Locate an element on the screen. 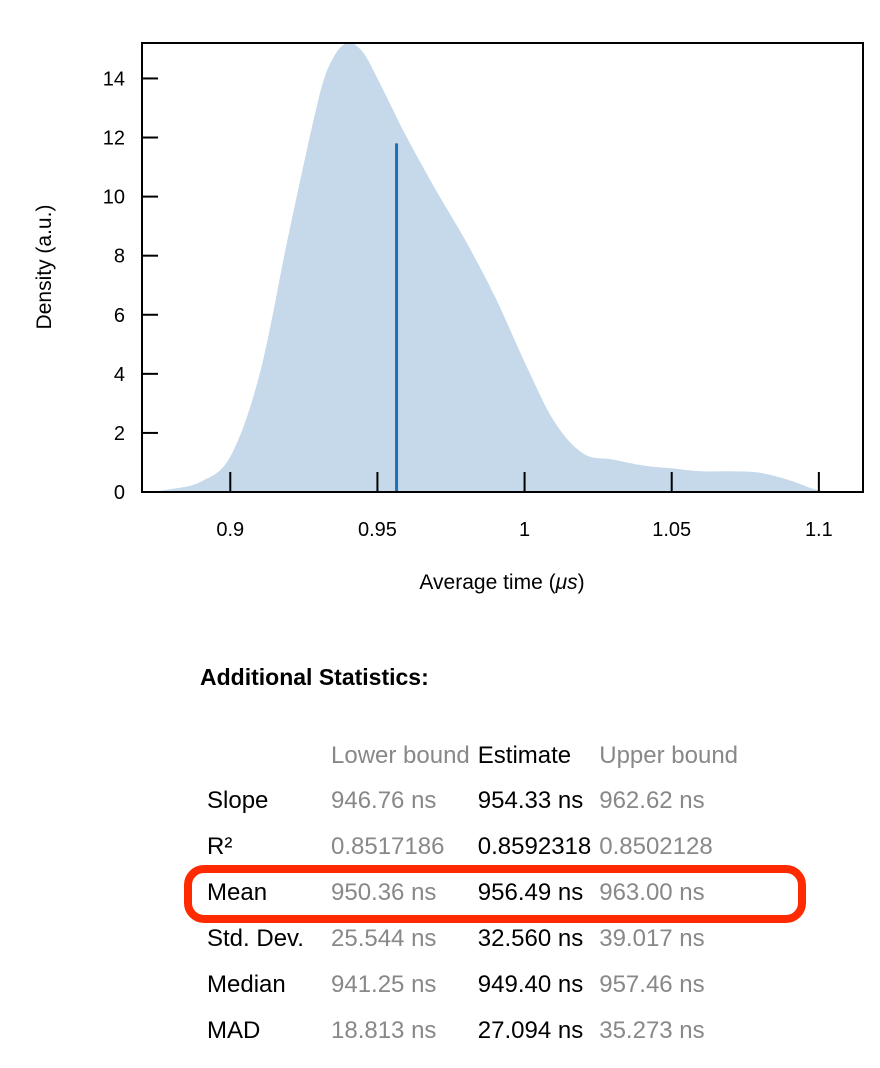  header-lower-bound: Lower bound is located at coordinates (400, 755).